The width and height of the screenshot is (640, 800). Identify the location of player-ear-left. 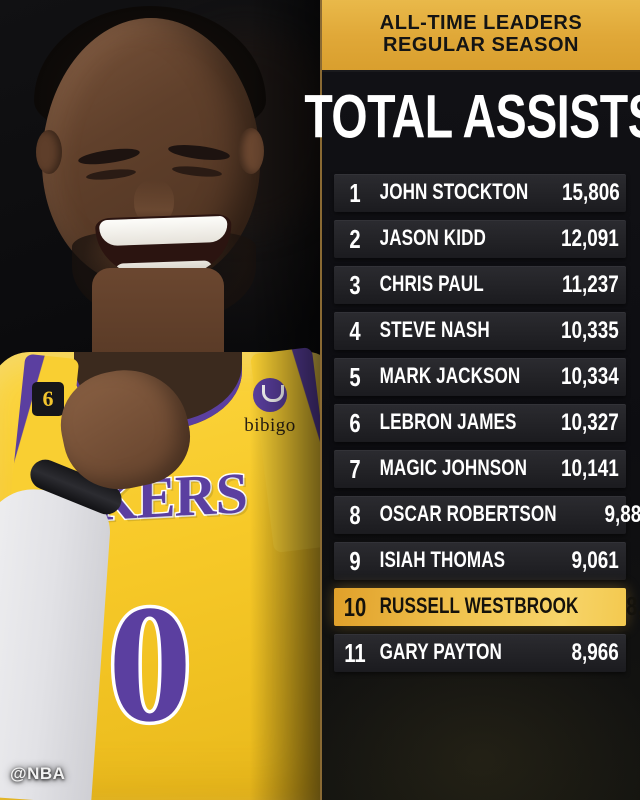
(49, 152).